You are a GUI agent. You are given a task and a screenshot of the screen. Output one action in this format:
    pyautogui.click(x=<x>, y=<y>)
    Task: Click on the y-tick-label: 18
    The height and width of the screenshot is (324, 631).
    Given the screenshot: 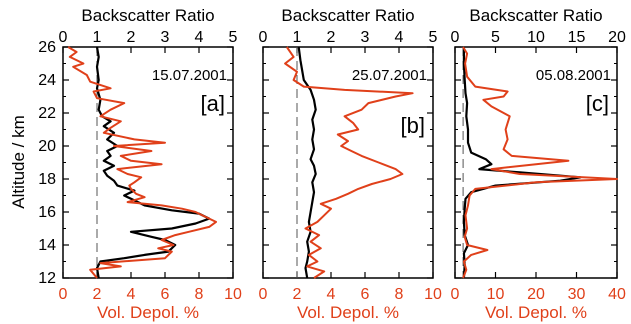 What is the action you would take?
    pyautogui.click(x=47, y=179)
    